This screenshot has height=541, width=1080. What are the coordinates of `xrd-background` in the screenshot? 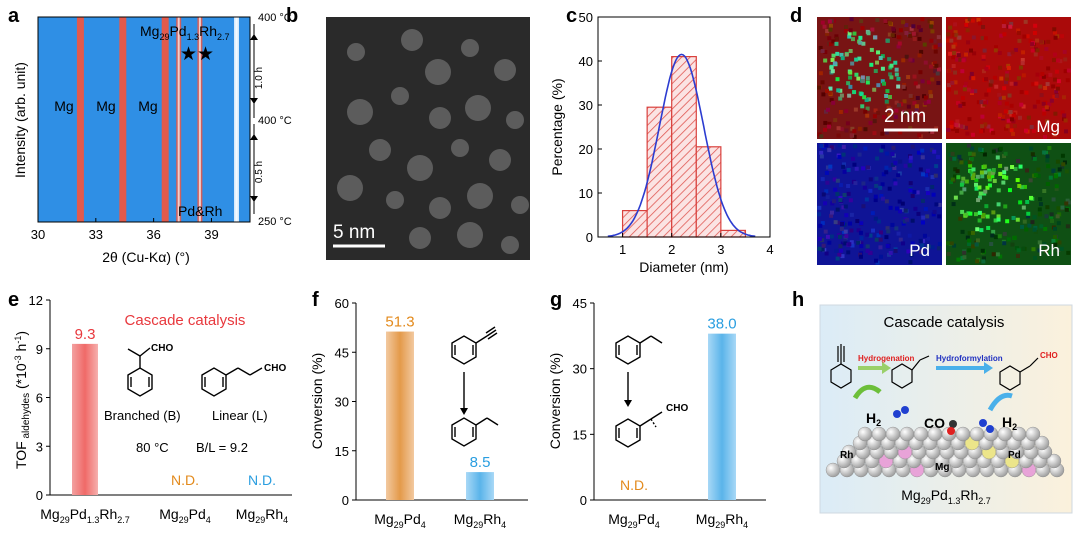 It's located at (144, 119).